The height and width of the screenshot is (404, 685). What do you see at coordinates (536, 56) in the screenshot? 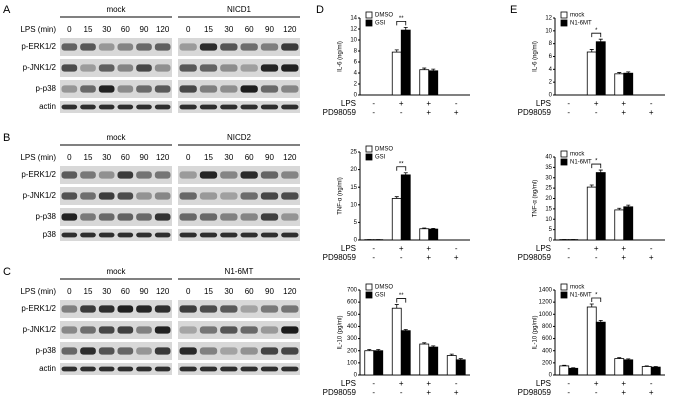
I see `y-axis-label: IL-6 (ng/ml)` at bounding box center [536, 56].